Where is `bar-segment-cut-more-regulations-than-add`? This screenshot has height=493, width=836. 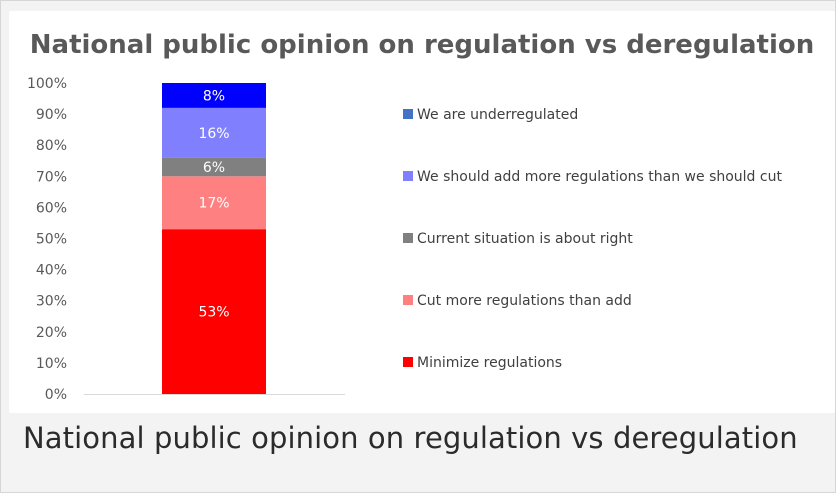 bar-segment-cut-more-regulations-than-add is located at coordinates (214, 203).